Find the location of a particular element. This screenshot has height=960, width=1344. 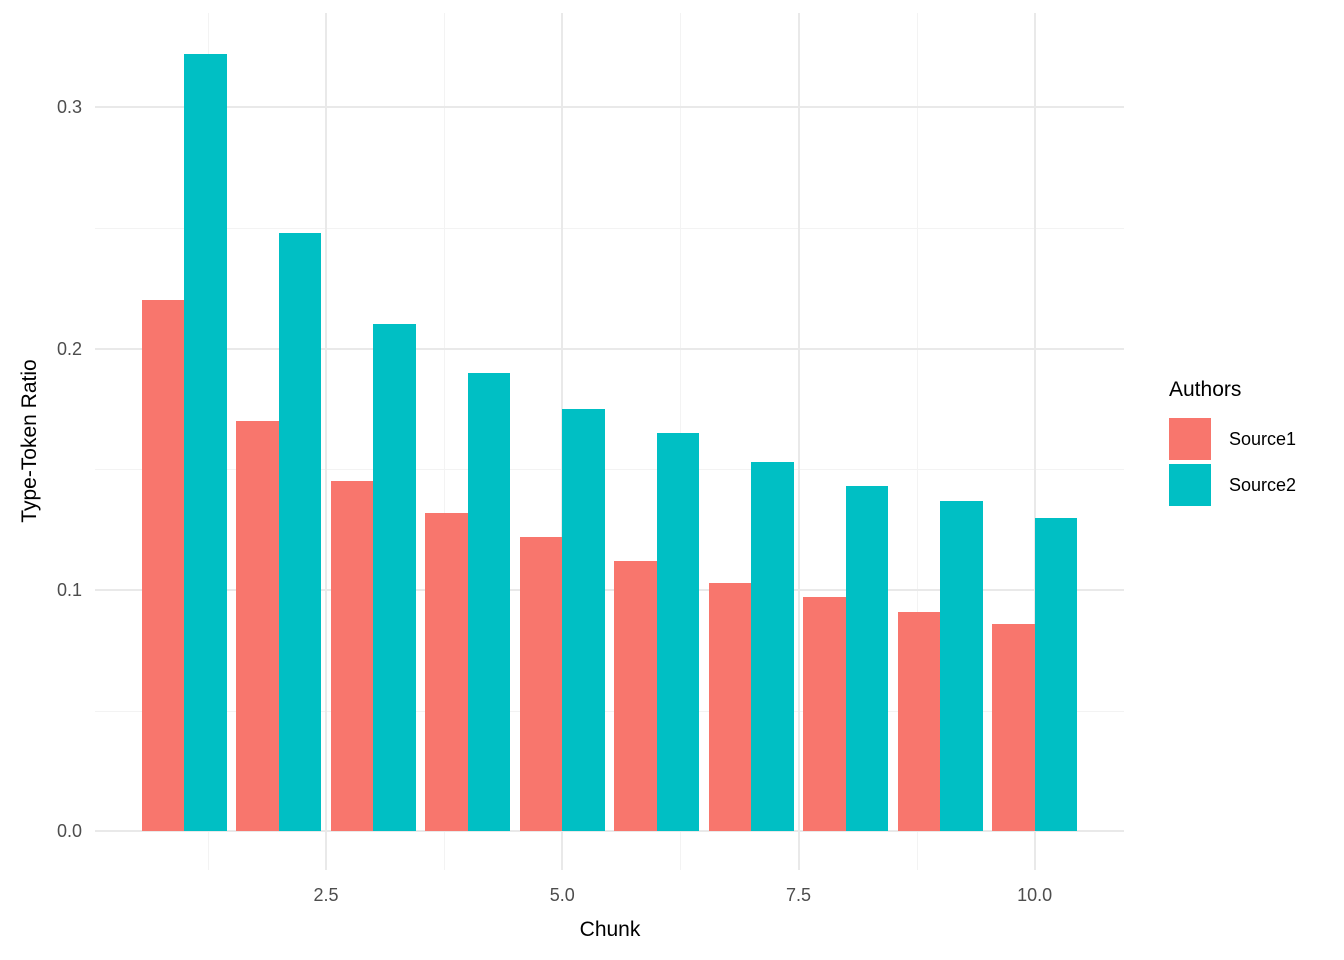

y-tick-label: 0.3 is located at coordinates (69, 107).